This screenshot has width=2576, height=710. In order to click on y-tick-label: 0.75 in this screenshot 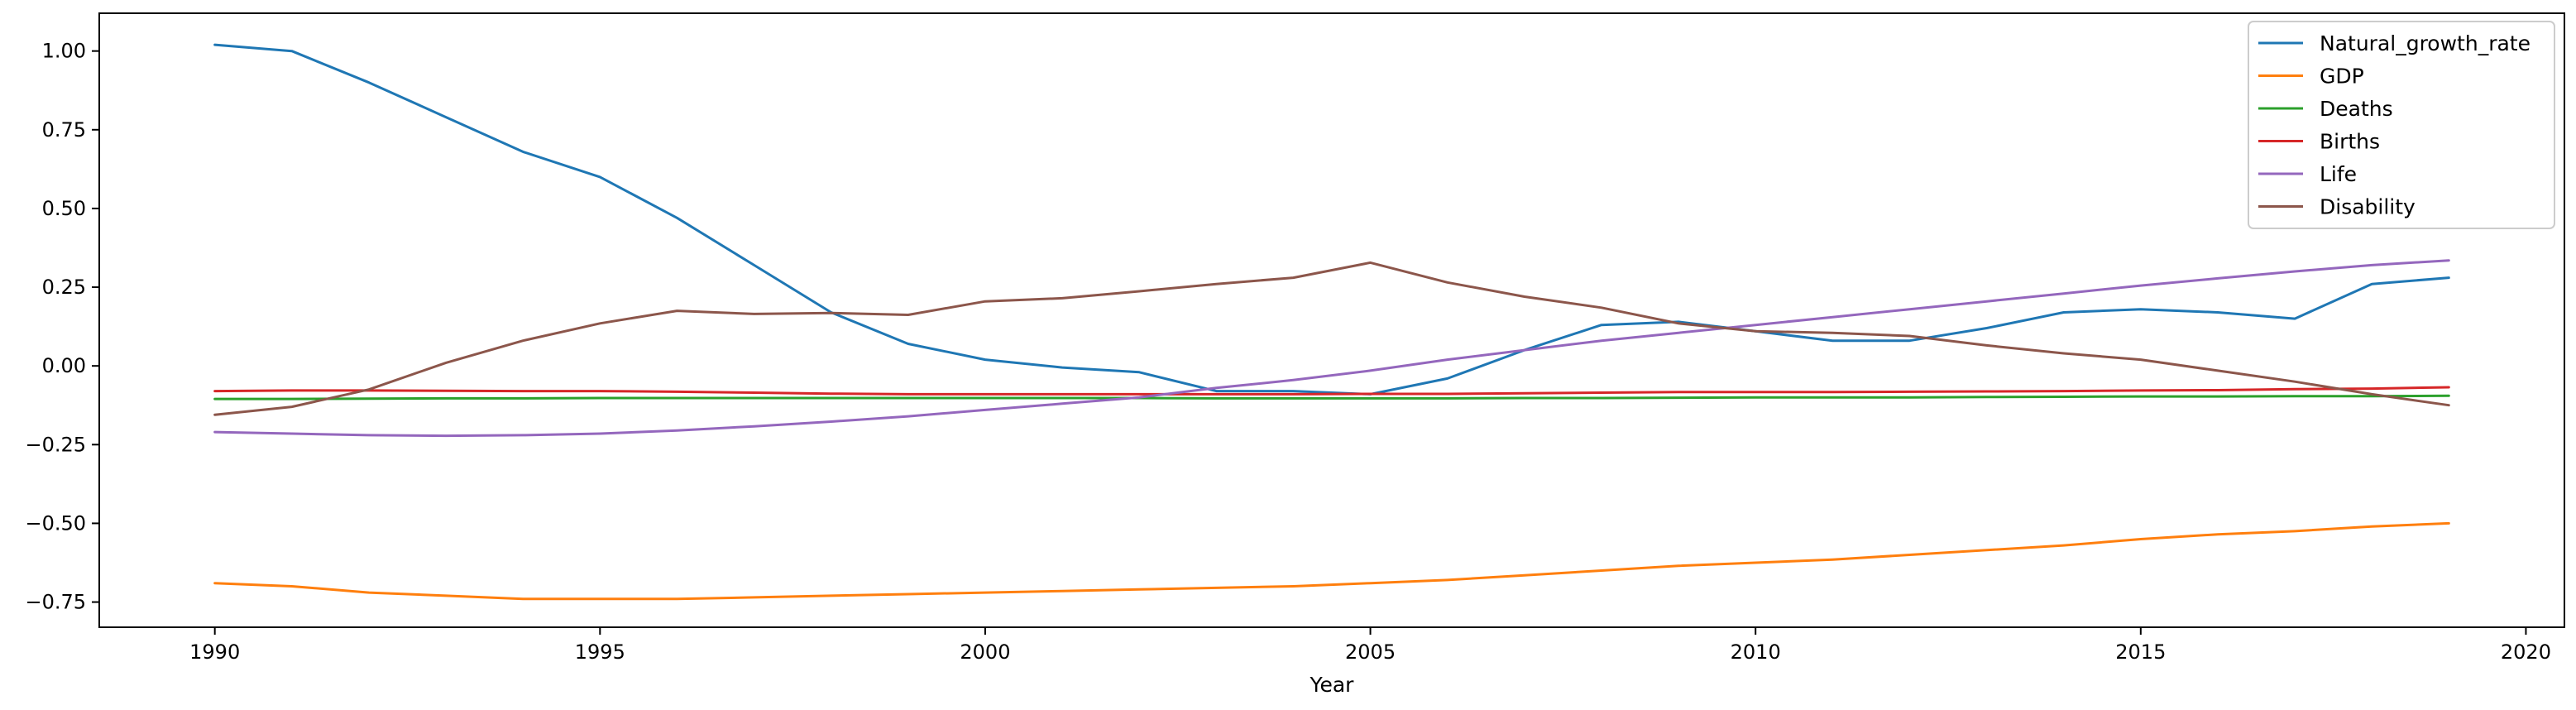, I will do `click(64, 130)`.